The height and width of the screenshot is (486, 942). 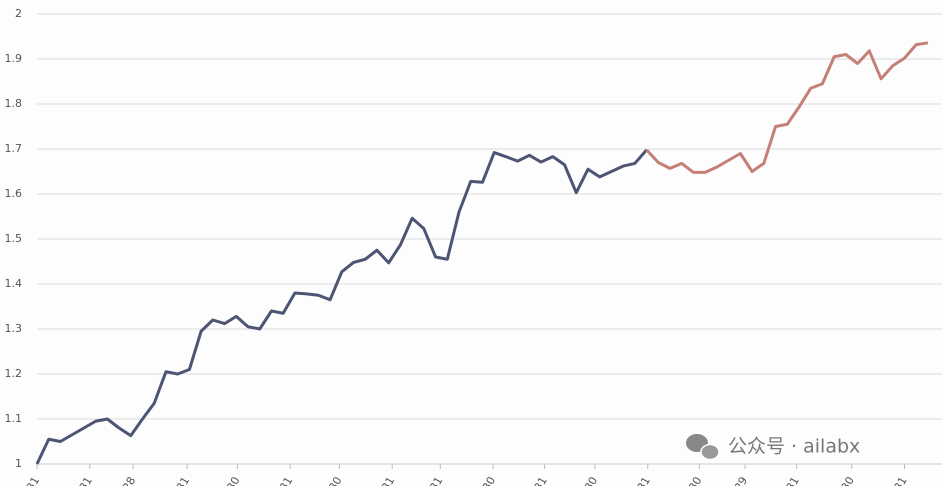 What do you see at coordinates (18, 13) in the screenshot?
I see `y-tick-label: 2` at bounding box center [18, 13].